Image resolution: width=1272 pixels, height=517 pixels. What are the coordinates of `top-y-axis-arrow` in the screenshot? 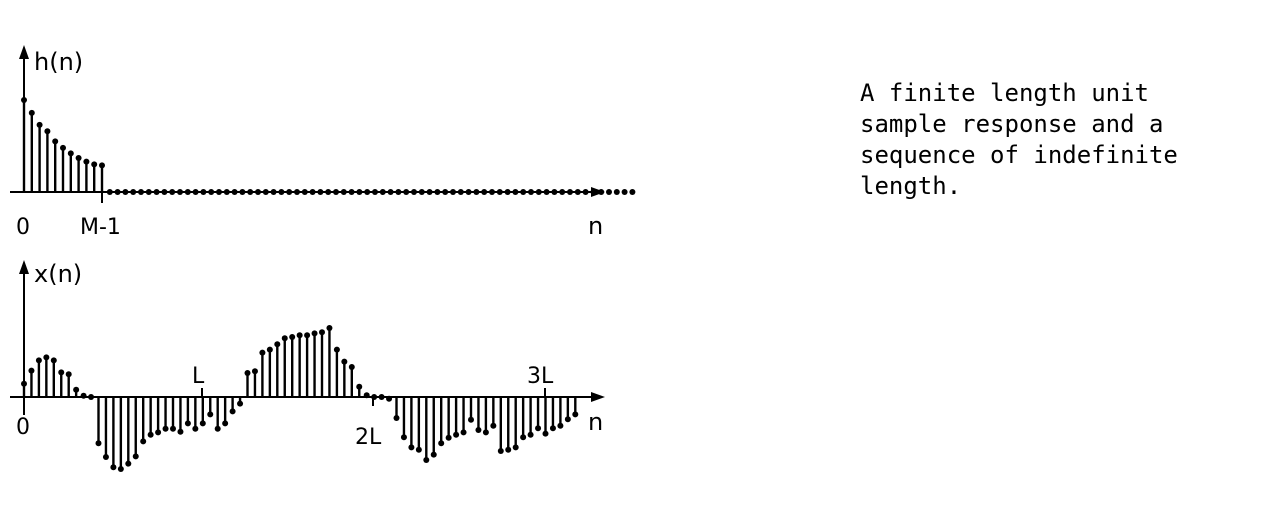 It's located at (24, 52).